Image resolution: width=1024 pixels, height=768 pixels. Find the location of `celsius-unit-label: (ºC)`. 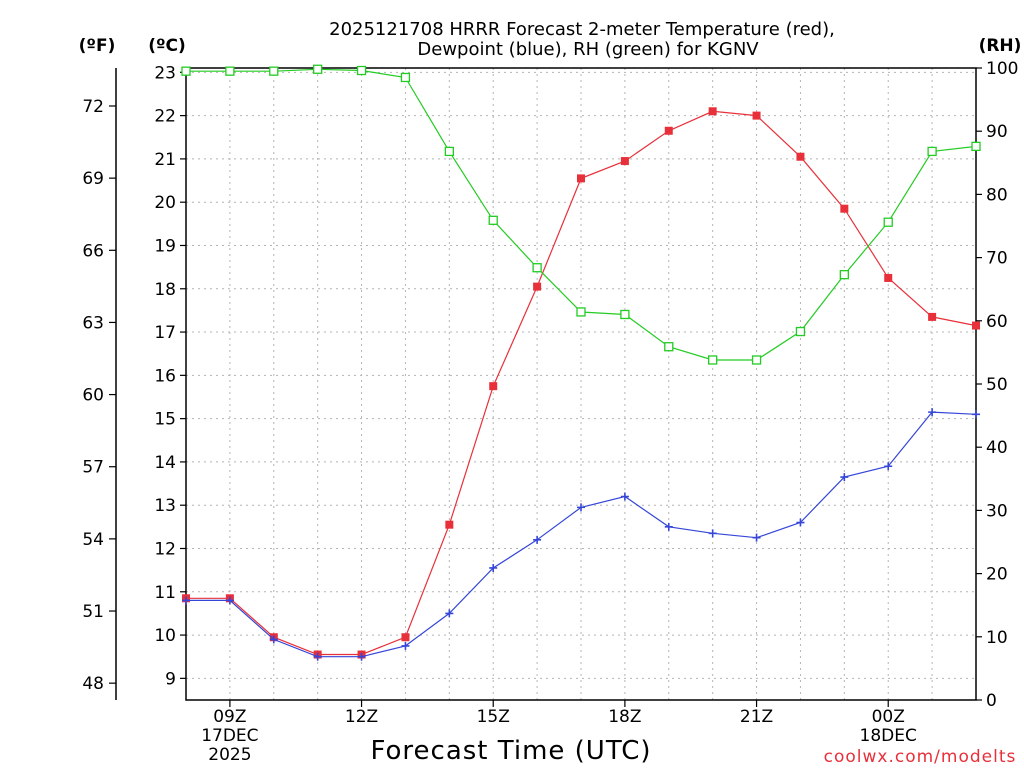

celsius-unit-label: (ºC) is located at coordinates (167, 46).